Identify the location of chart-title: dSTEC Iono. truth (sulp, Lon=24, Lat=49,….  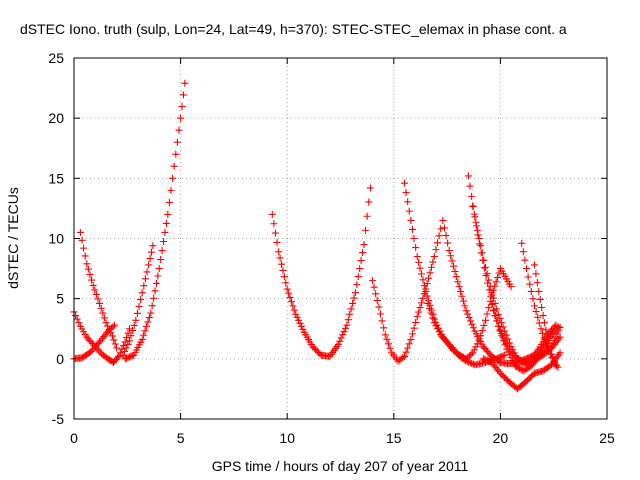
(293, 29).